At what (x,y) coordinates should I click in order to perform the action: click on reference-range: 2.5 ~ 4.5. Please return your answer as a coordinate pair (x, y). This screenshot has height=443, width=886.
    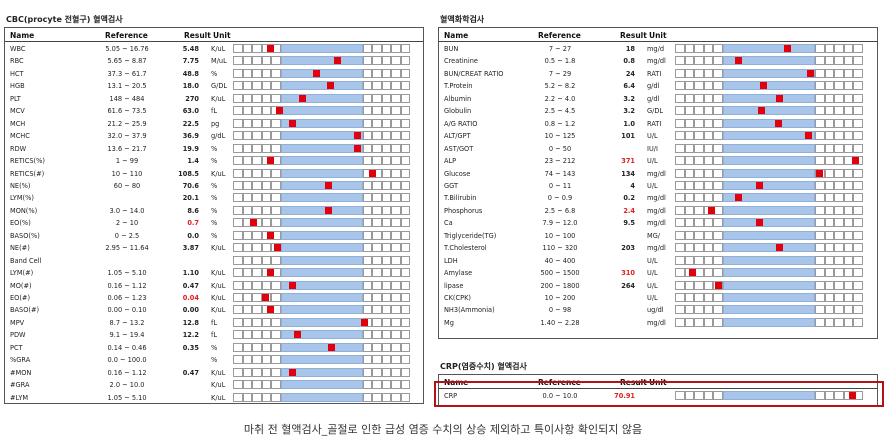
    Looking at the image, I should click on (560, 111).